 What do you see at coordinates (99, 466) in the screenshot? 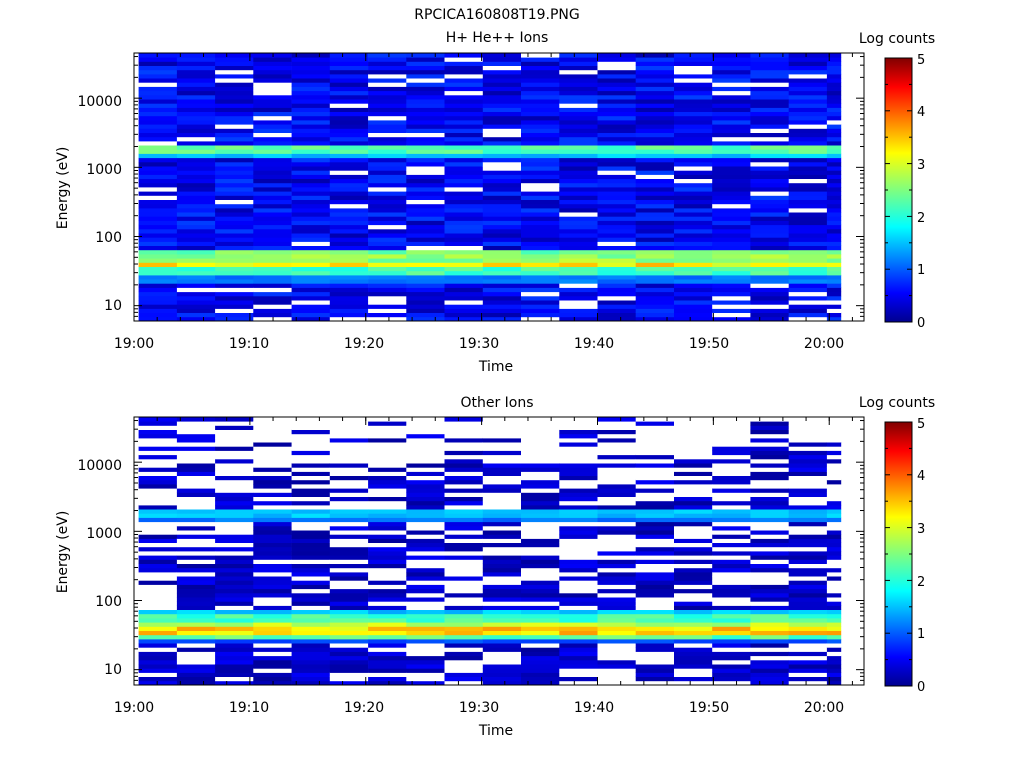
I see `y-tick-label: 10000` at bounding box center [99, 466].